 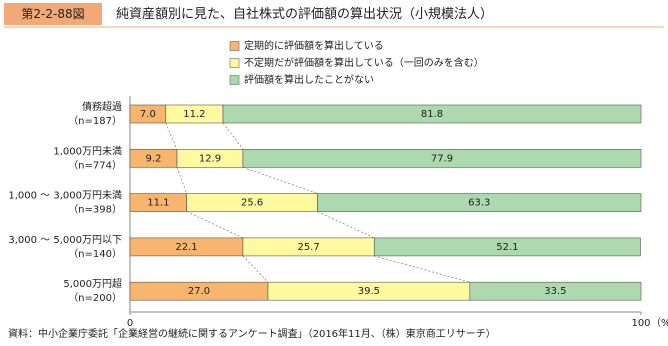 I want to click on figure-label: 第2-2-88図, so click(x=52, y=14).